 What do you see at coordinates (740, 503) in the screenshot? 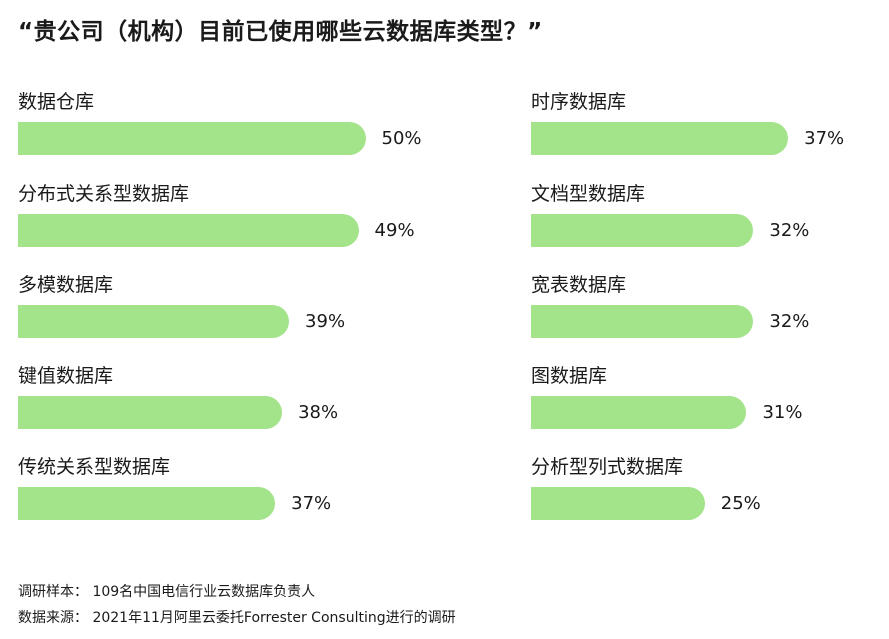
I see `value-label: 25%` at bounding box center [740, 503].